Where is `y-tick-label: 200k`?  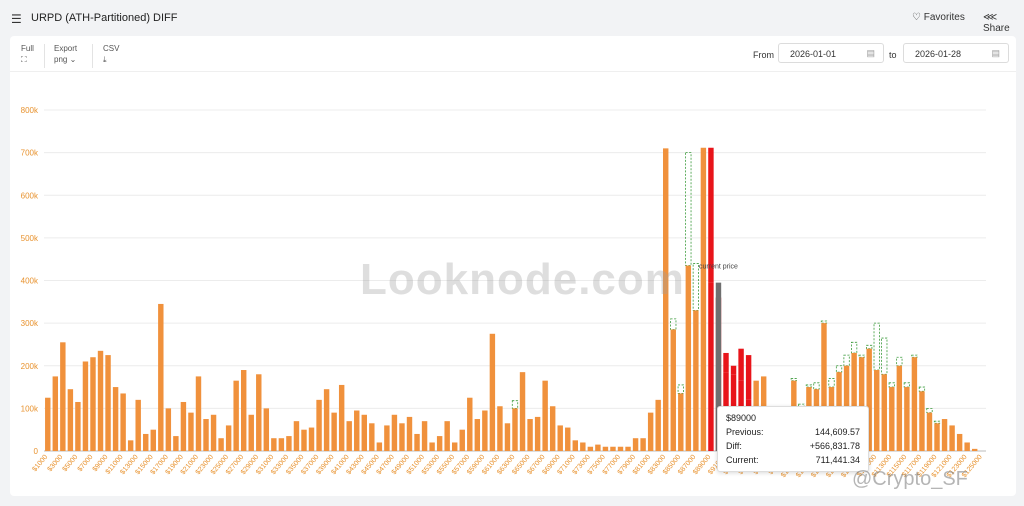 y-tick-label: 200k is located at coordinates (30, 366).